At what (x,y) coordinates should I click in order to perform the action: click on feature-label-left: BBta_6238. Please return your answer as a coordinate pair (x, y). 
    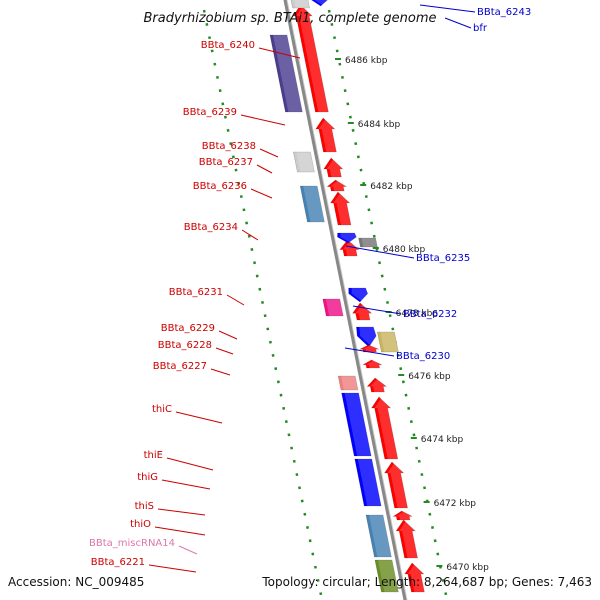
    Looking at the image, I should click on (229, 146).